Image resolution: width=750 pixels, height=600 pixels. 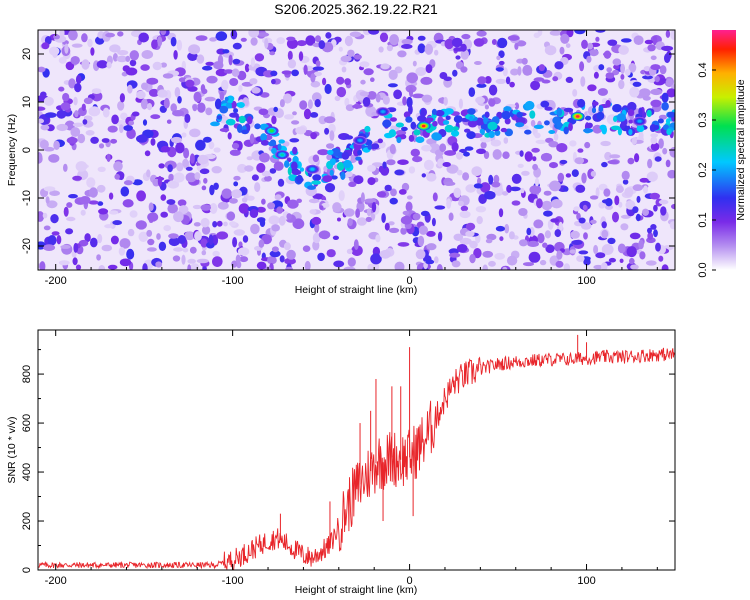 I want to click on snr-x-tick-label: -100, so click(x=233, y=581).